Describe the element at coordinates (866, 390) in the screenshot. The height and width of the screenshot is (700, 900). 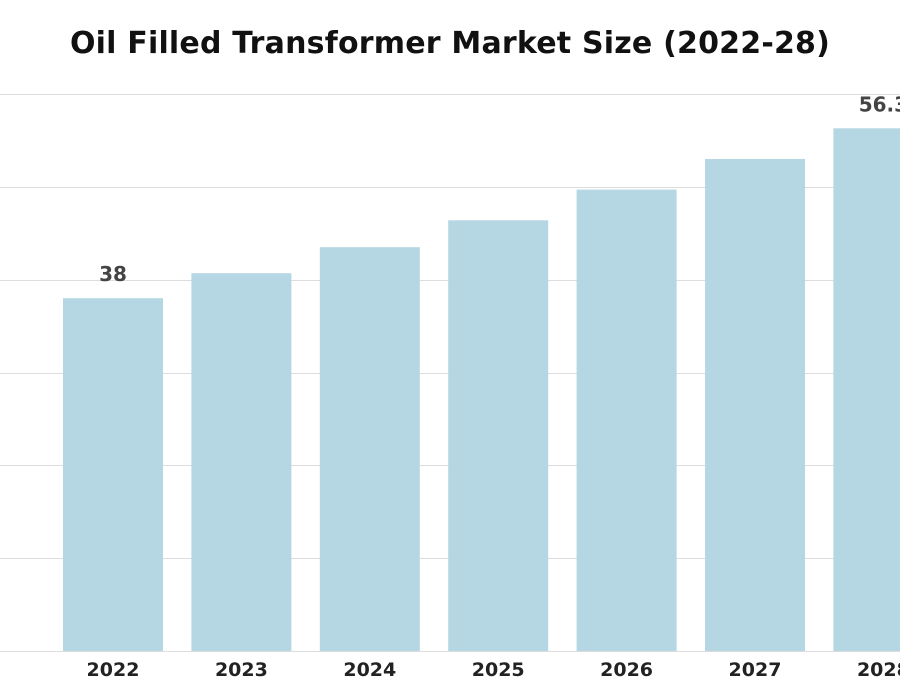
I see `bar-2028` at that location.